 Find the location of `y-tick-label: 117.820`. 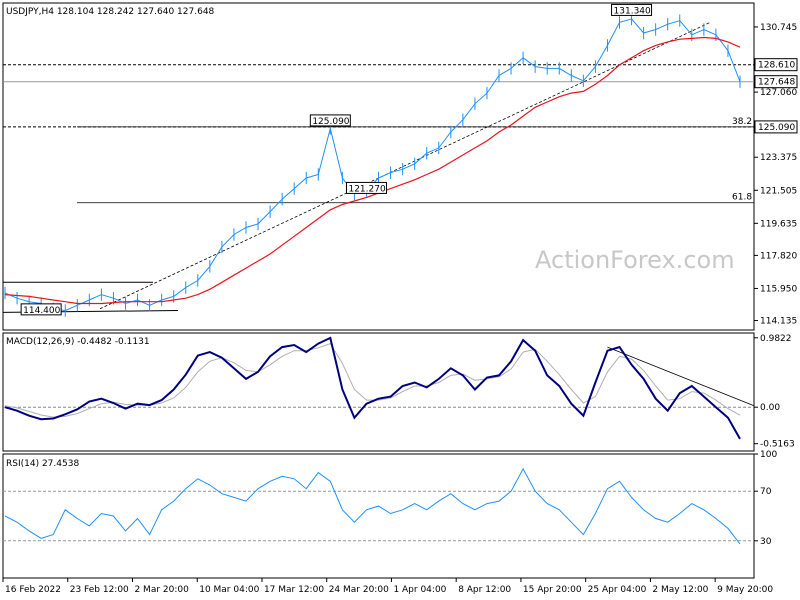

y-tick-label: 117.820 is located at coordinates (778, 256).